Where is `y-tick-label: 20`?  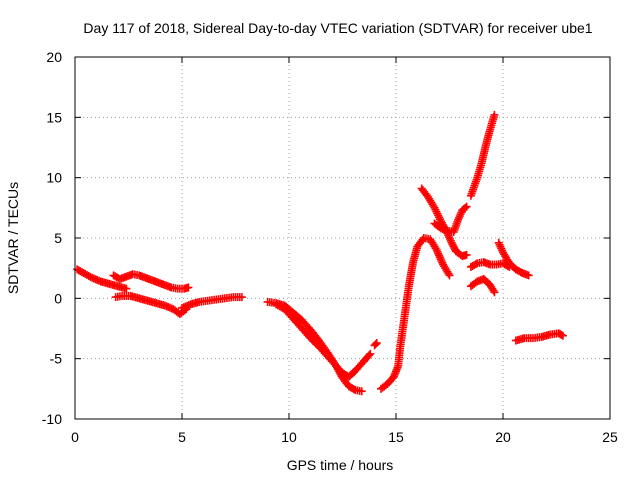 y-tick-label: 20 is located at coordinates (54, 57).